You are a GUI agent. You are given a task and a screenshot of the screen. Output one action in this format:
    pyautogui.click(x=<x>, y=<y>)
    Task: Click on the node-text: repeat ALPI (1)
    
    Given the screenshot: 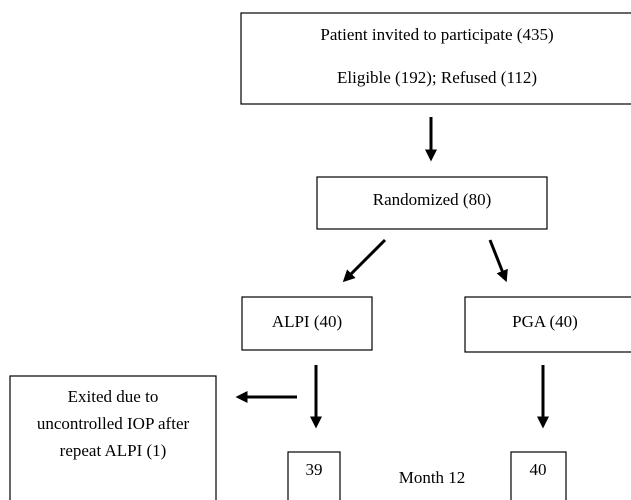 What is the action you would take?
    pyautogui.click(x=113, y=450)
    